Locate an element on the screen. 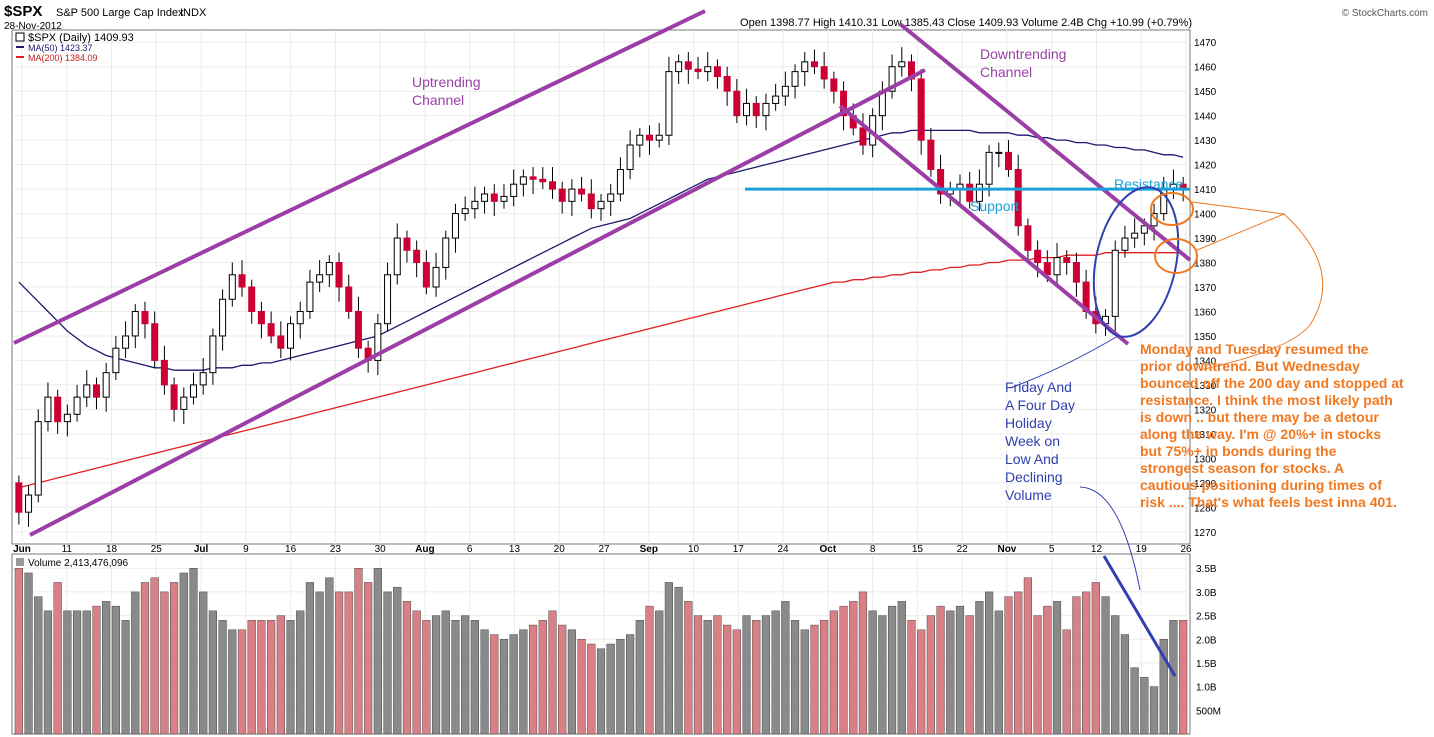 The image size is (1434, 737). date-tick-label: 19 is located at coordinates (1142, 549).